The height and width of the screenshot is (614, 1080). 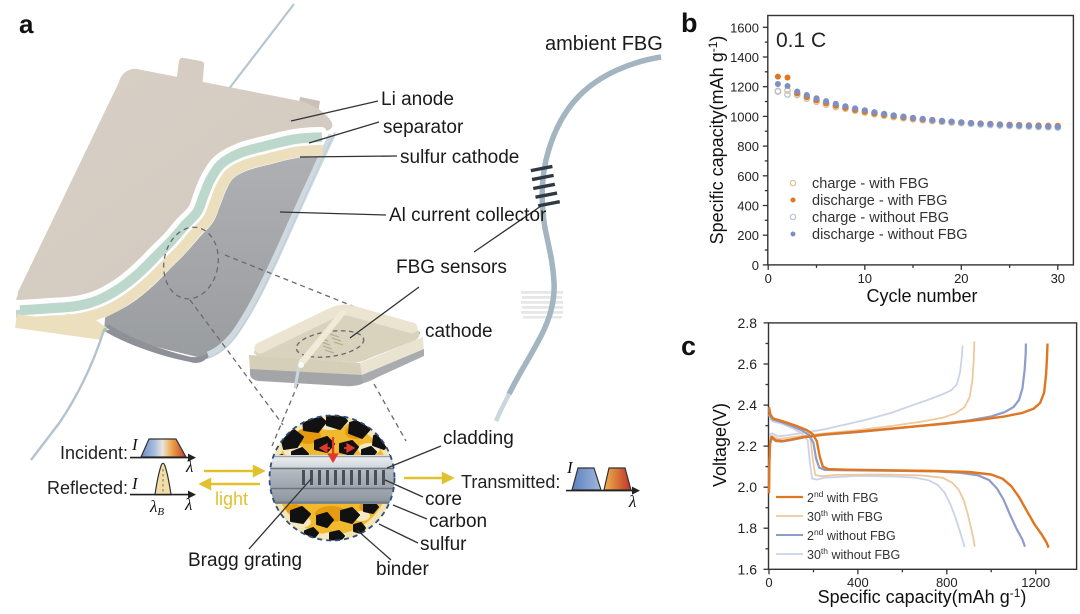 What do you see at coordinates (402, 569) in the screenshot?
I see `svg-text: binder` at bounding box center [402, 569].